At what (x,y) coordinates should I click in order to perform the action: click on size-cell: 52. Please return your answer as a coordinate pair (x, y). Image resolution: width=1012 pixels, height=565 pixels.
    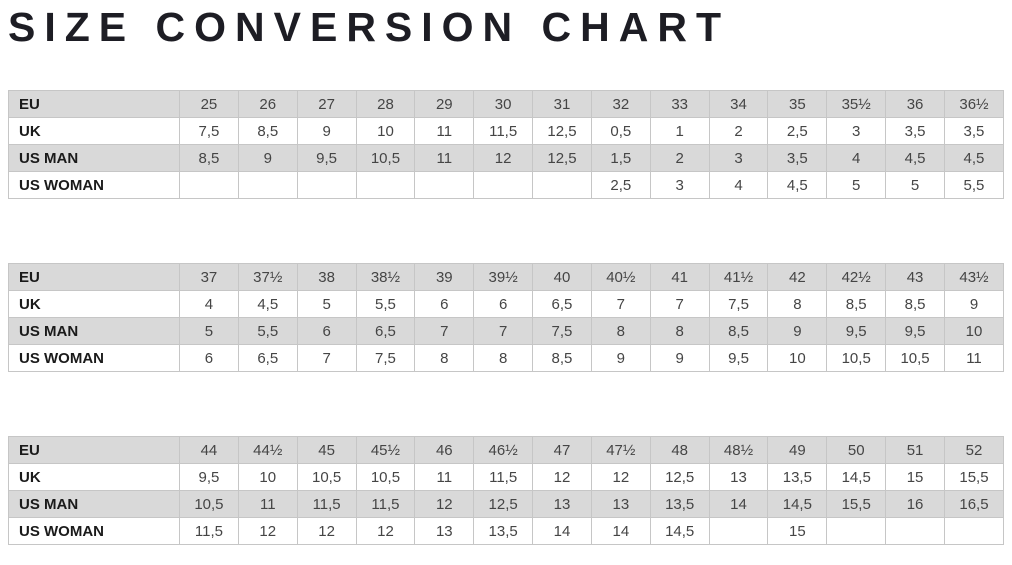
    Looking at the image, I should click on (974, 450).